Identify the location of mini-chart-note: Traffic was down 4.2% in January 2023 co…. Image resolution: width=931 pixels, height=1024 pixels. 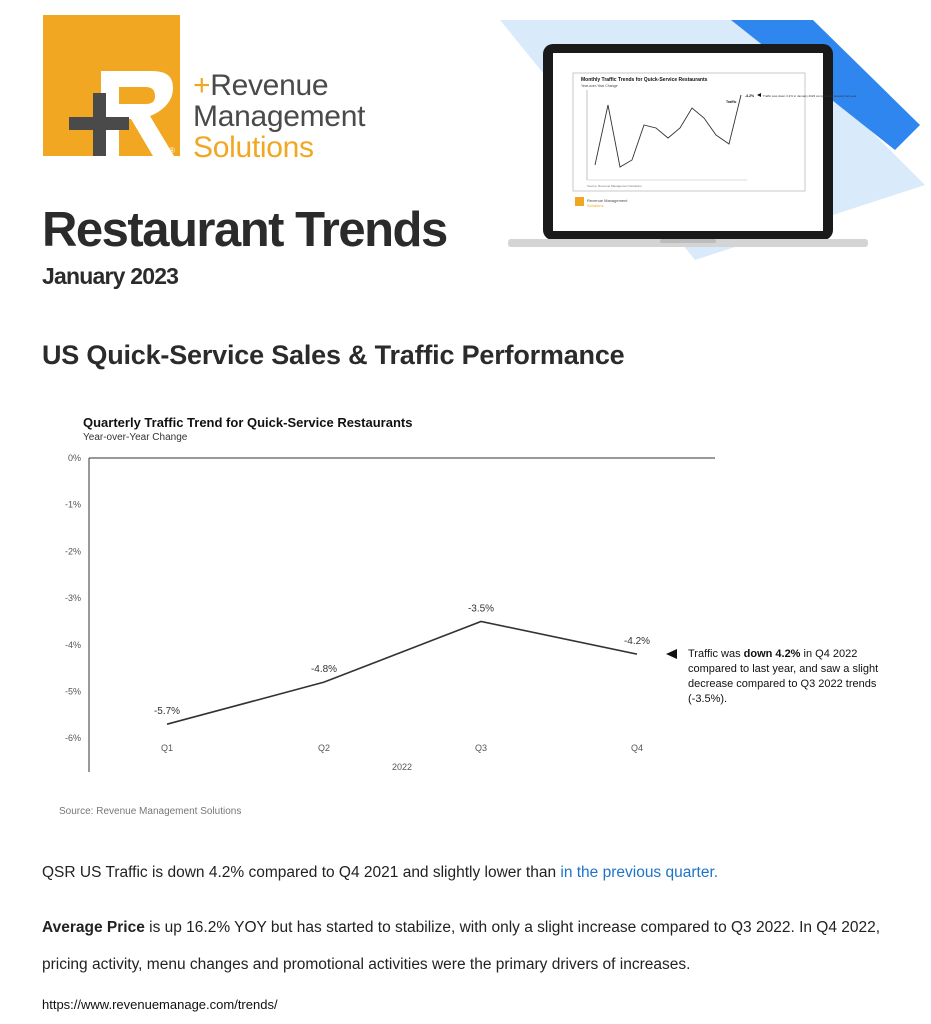
(810, 96).